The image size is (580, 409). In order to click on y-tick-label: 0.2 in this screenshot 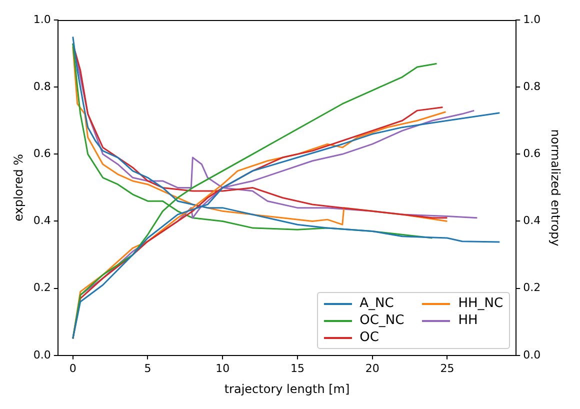, I will do `click(42, 287)`.